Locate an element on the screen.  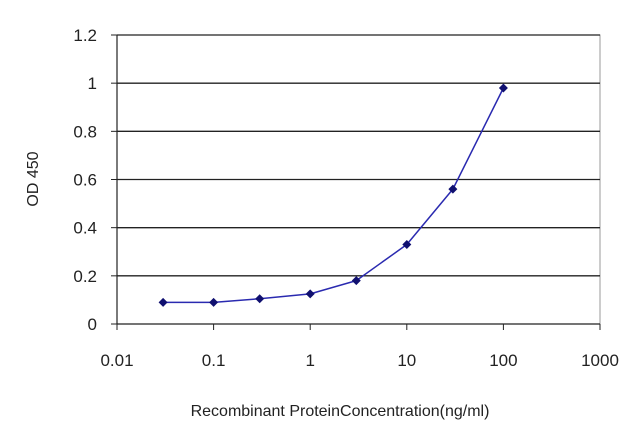
y-tick-label: 0.4 is located at coordinates (85, 228).